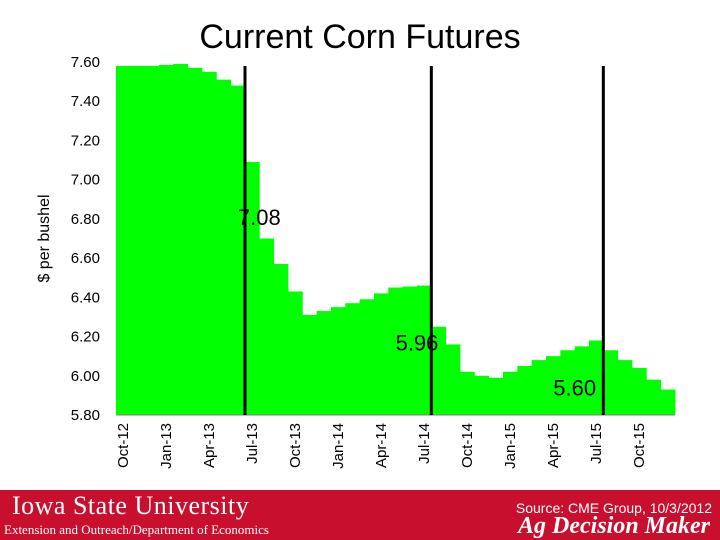 The height and width of the screenshot is (540, 720). What do you see at coordinates (131, 505) in the screenshot?
I see `university-logo: Iowa State University` at bounding box center [131, 505].